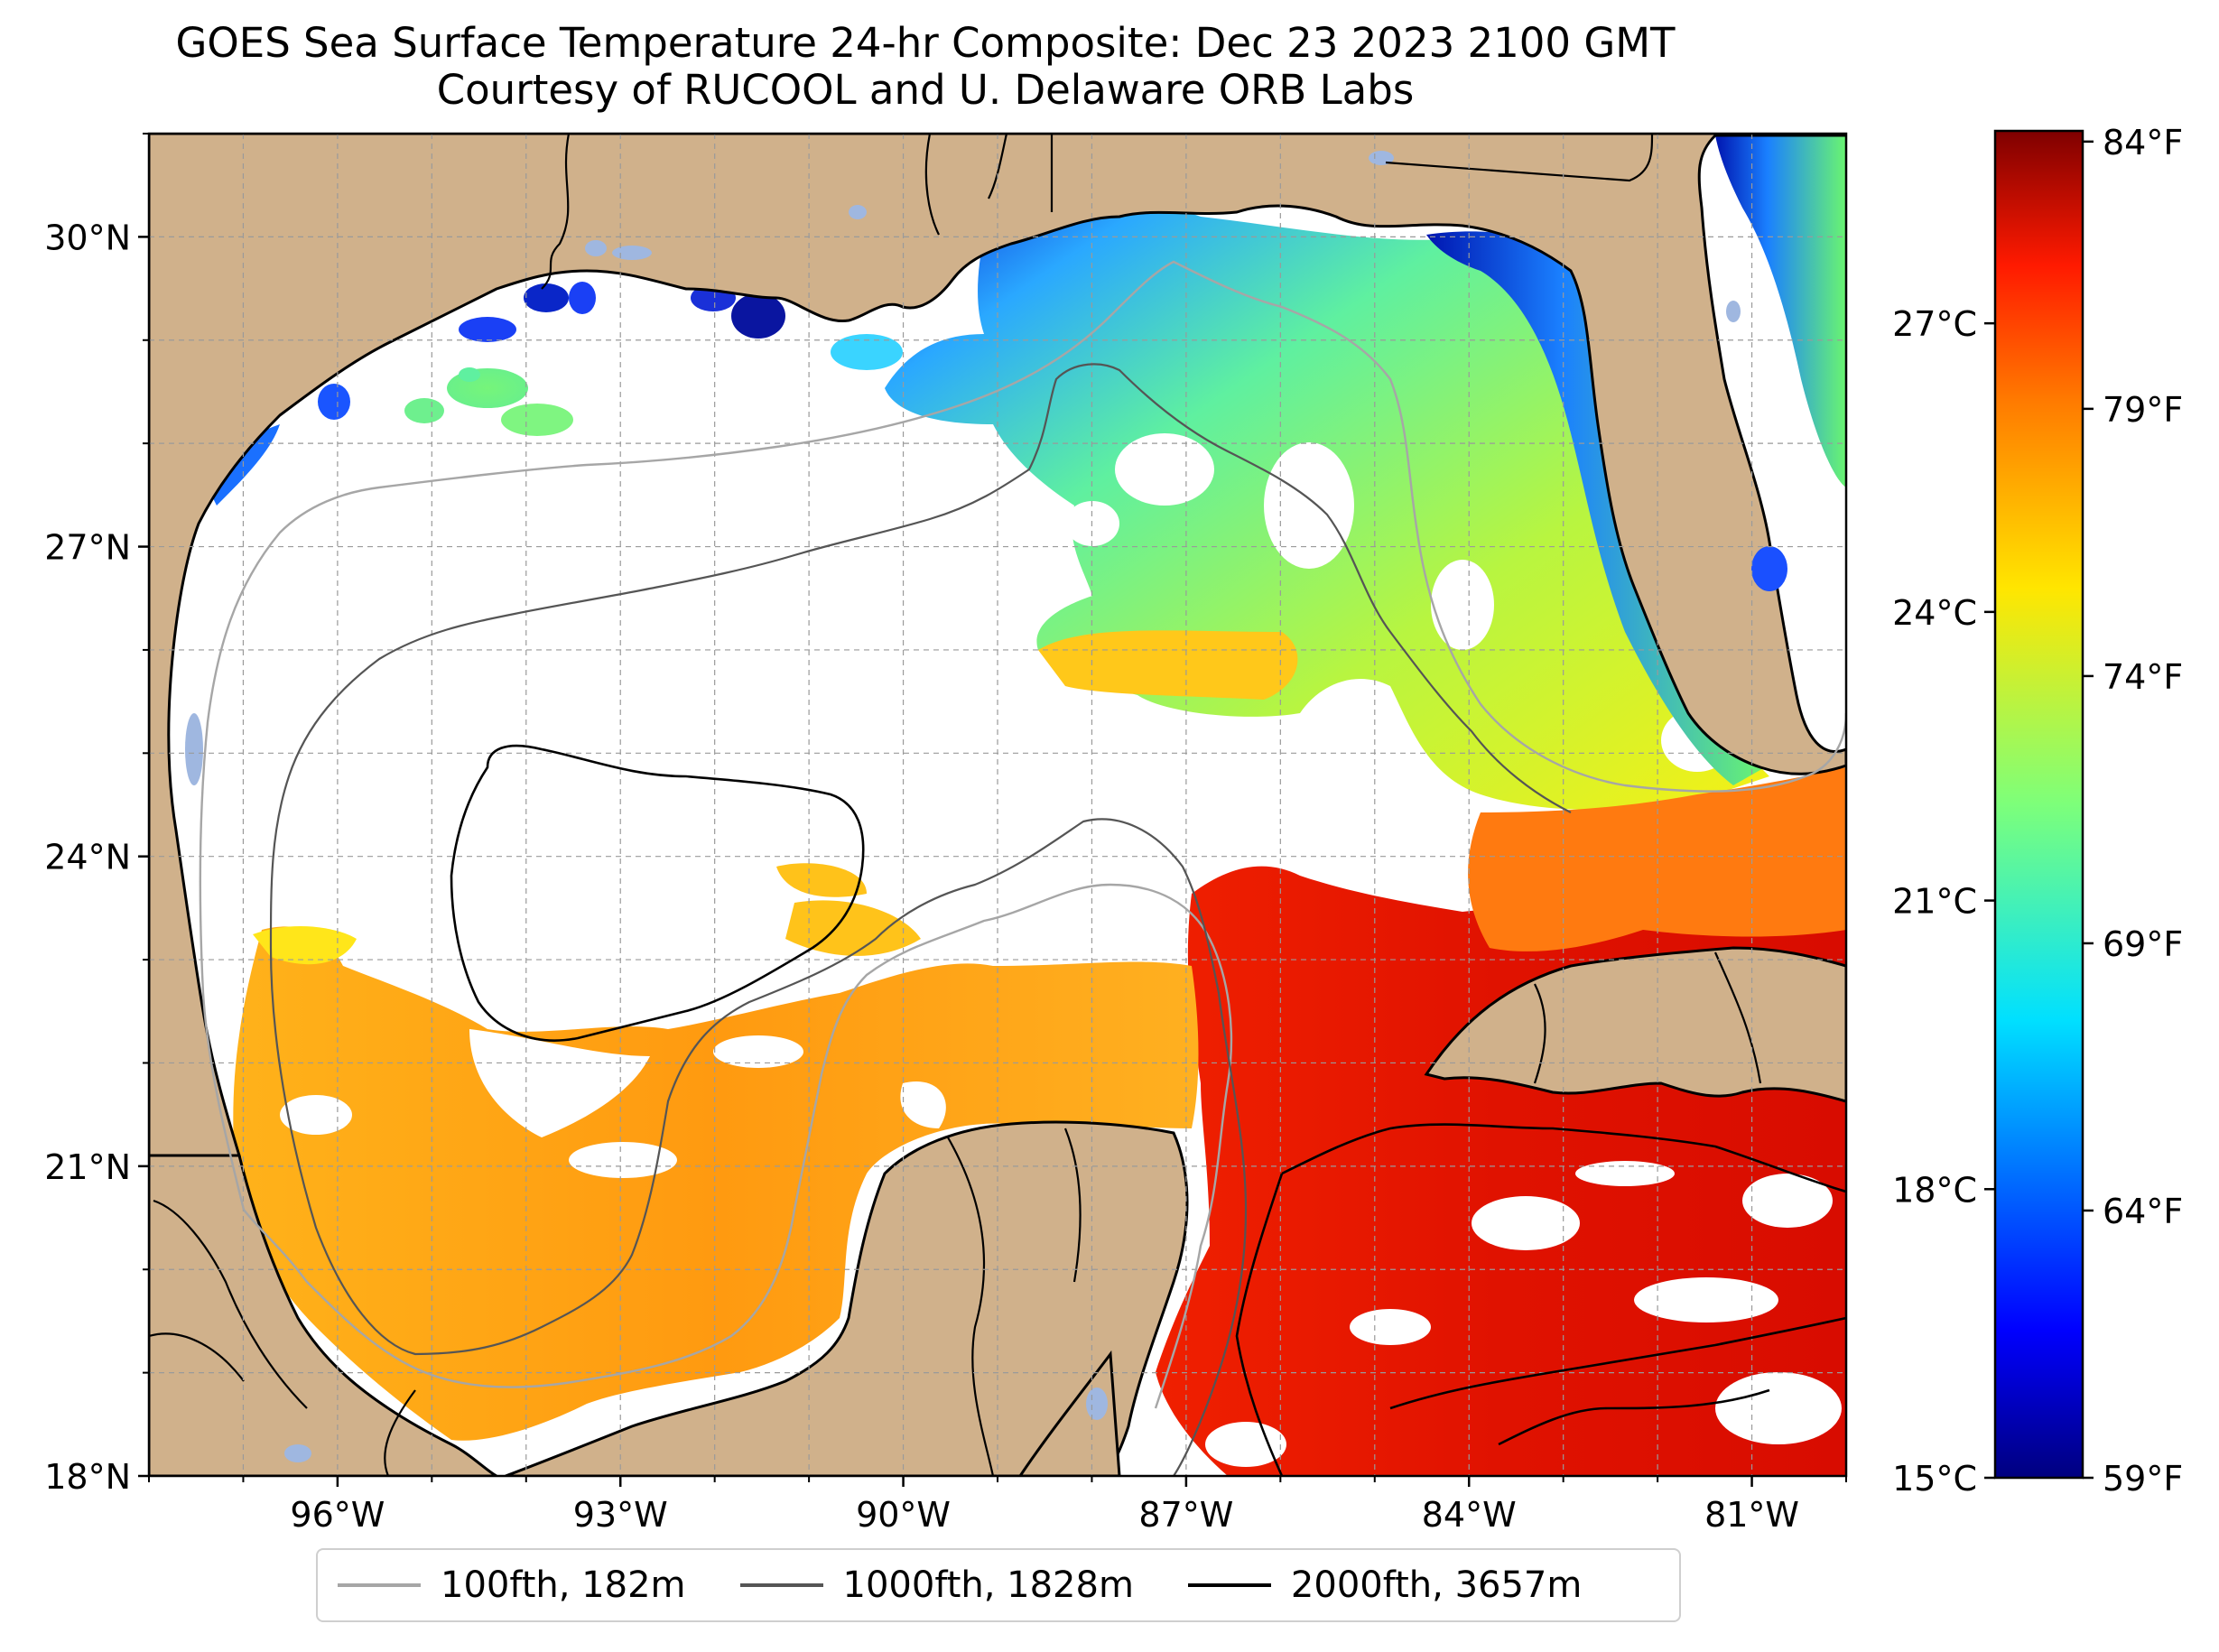 Image resolution: width=2219 pixels, height=1652 pixels. I want to click on lat-tick-label: 27°N, so click(87, 548).